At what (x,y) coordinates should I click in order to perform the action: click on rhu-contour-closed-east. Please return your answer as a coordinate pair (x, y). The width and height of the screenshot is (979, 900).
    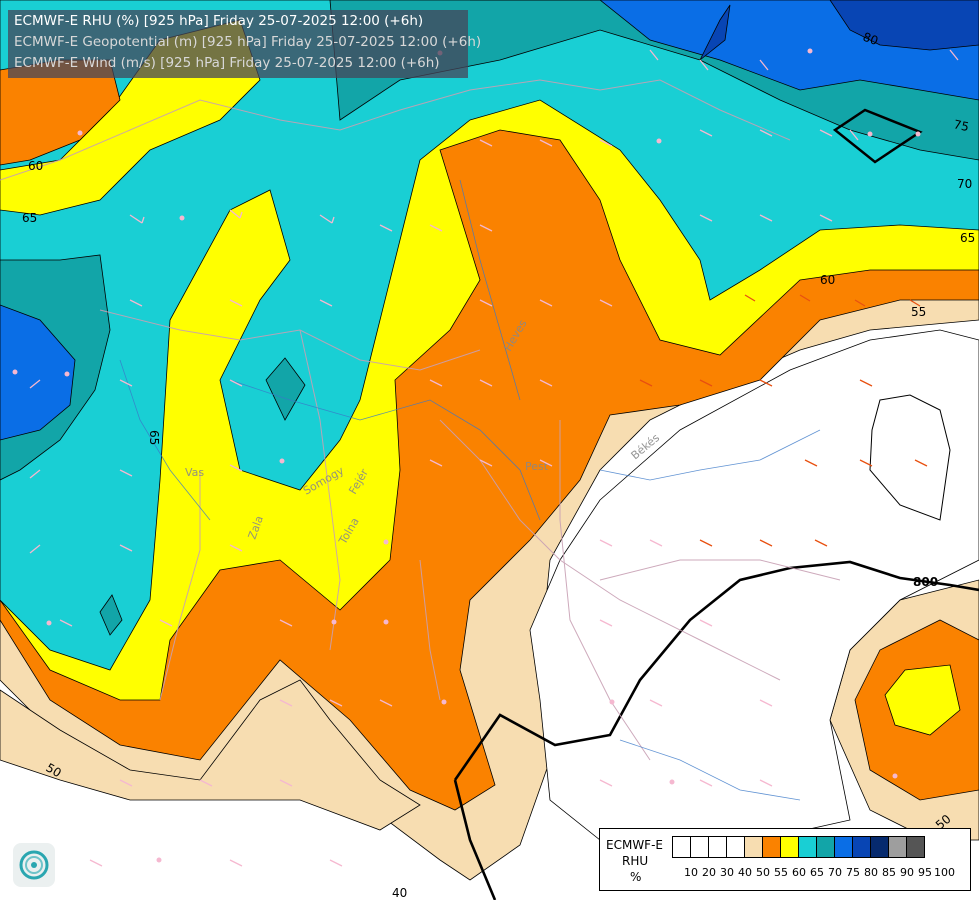
    Looking at the image, I should click on (910, 457).